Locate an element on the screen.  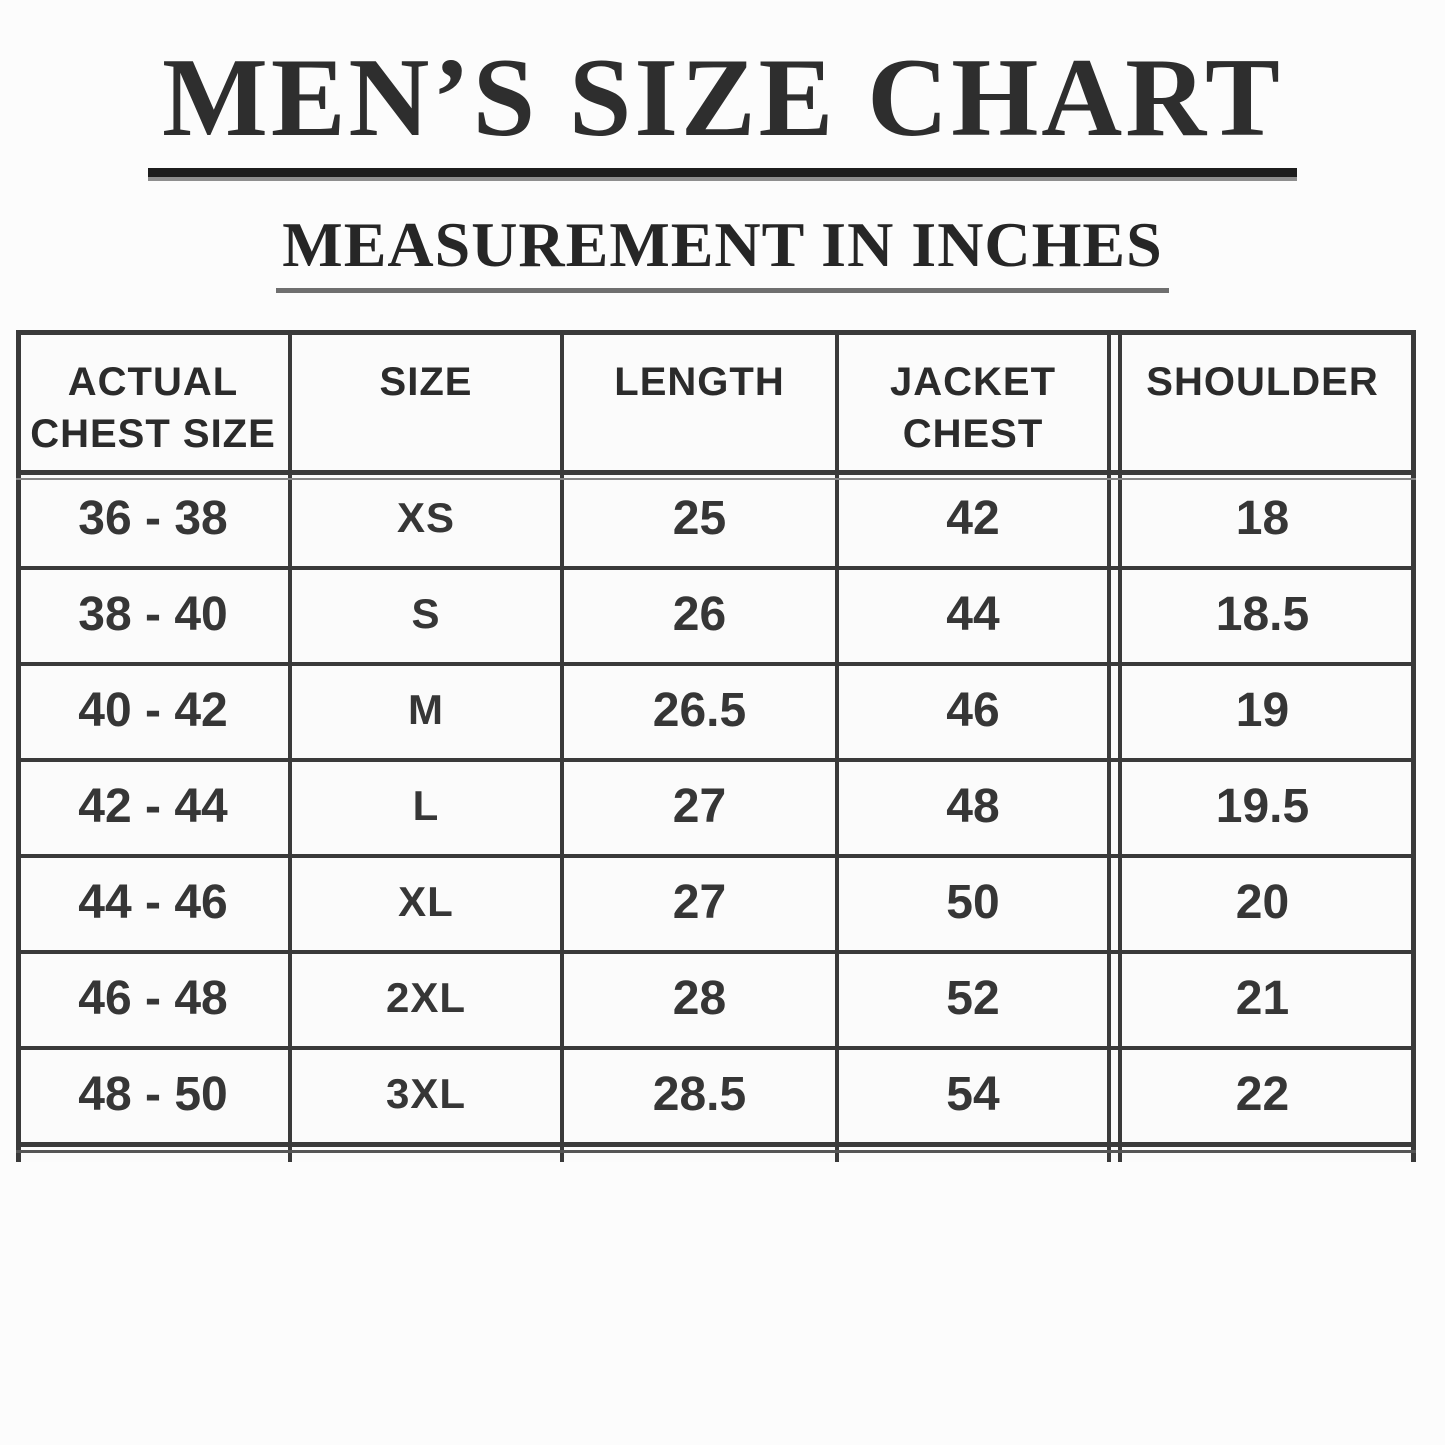
cell-shoulder: 21 is located at coordinates (1262, 998).